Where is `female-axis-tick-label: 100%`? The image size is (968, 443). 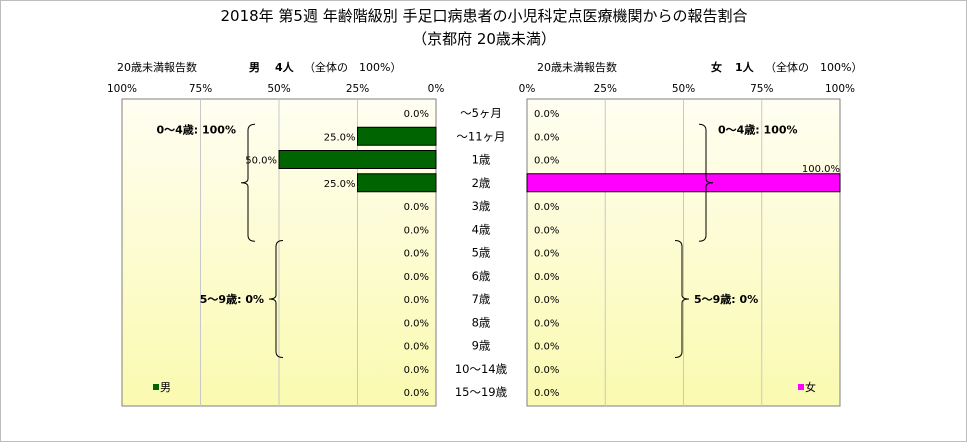
female-axis-tick-label: 100% is located at coordinates (840, 89).